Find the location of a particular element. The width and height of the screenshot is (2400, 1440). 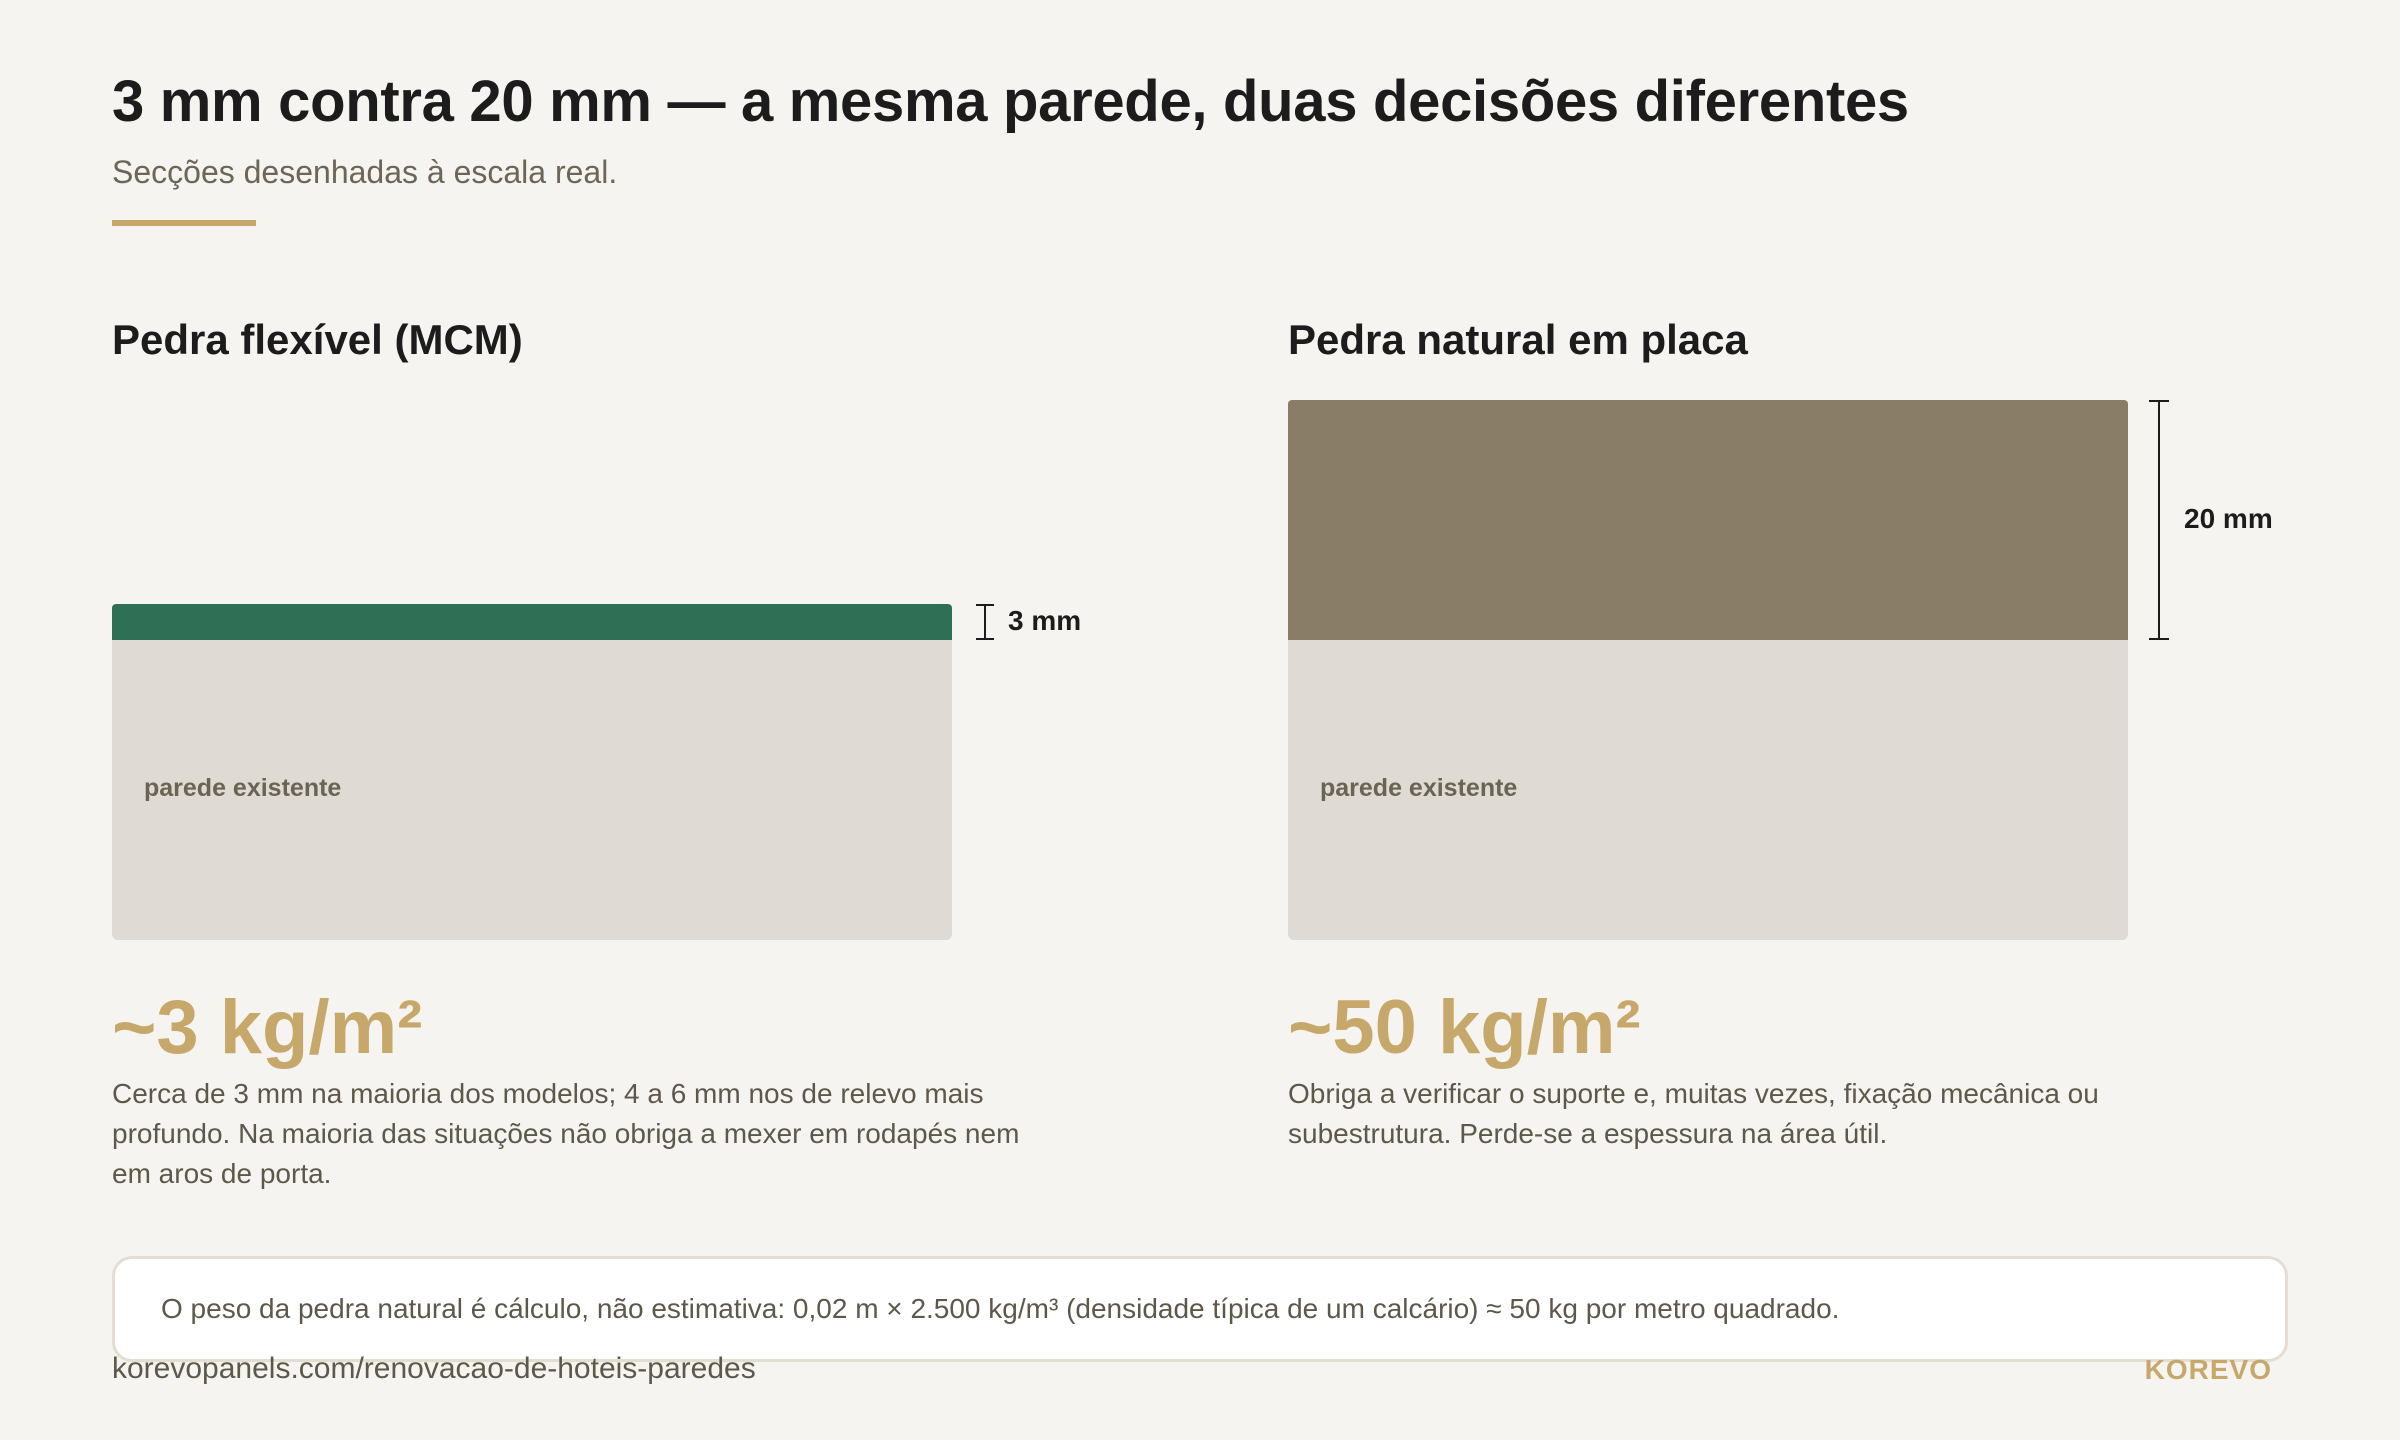

accent-rule is located at coordinates (184, 223).